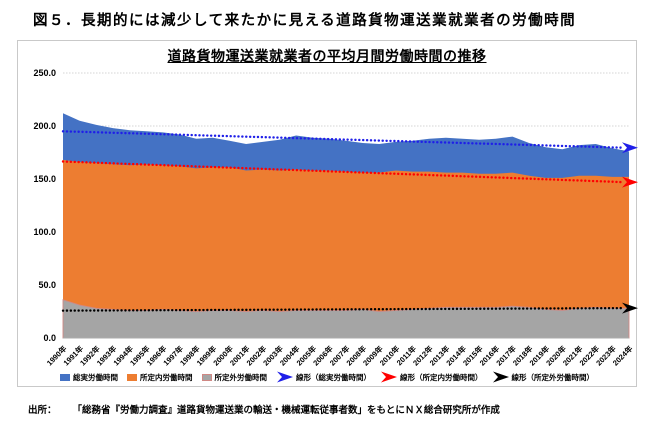 This screenshot has width=650, height=433. What do you see at coordinates (44, 126) in the screenshot?
I see `y-tick-label: 200.0` at bounding box center [44, 126].